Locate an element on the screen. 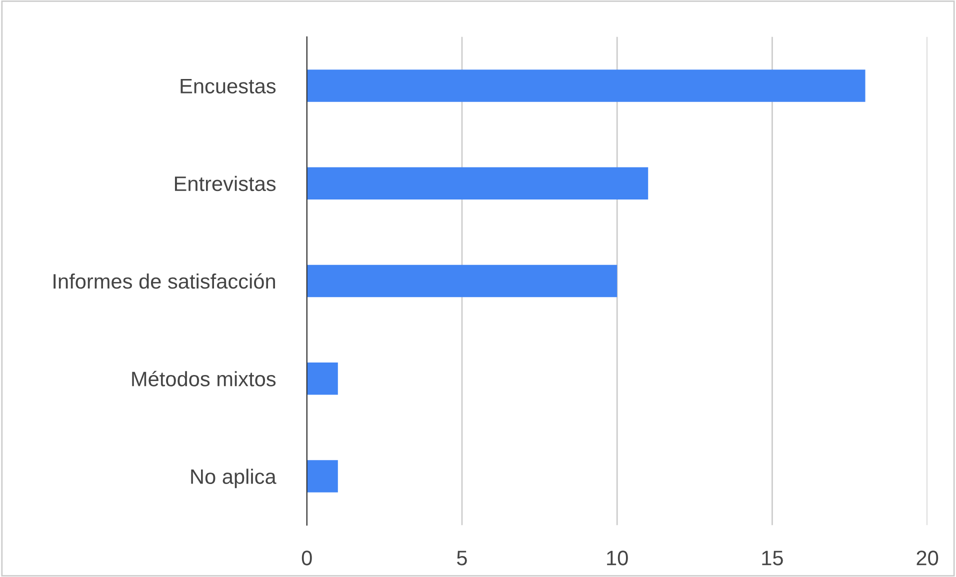 The height and width of the screenshot is (577, 956). y-tick-label: No aplica is located at coordinates (233, 478).